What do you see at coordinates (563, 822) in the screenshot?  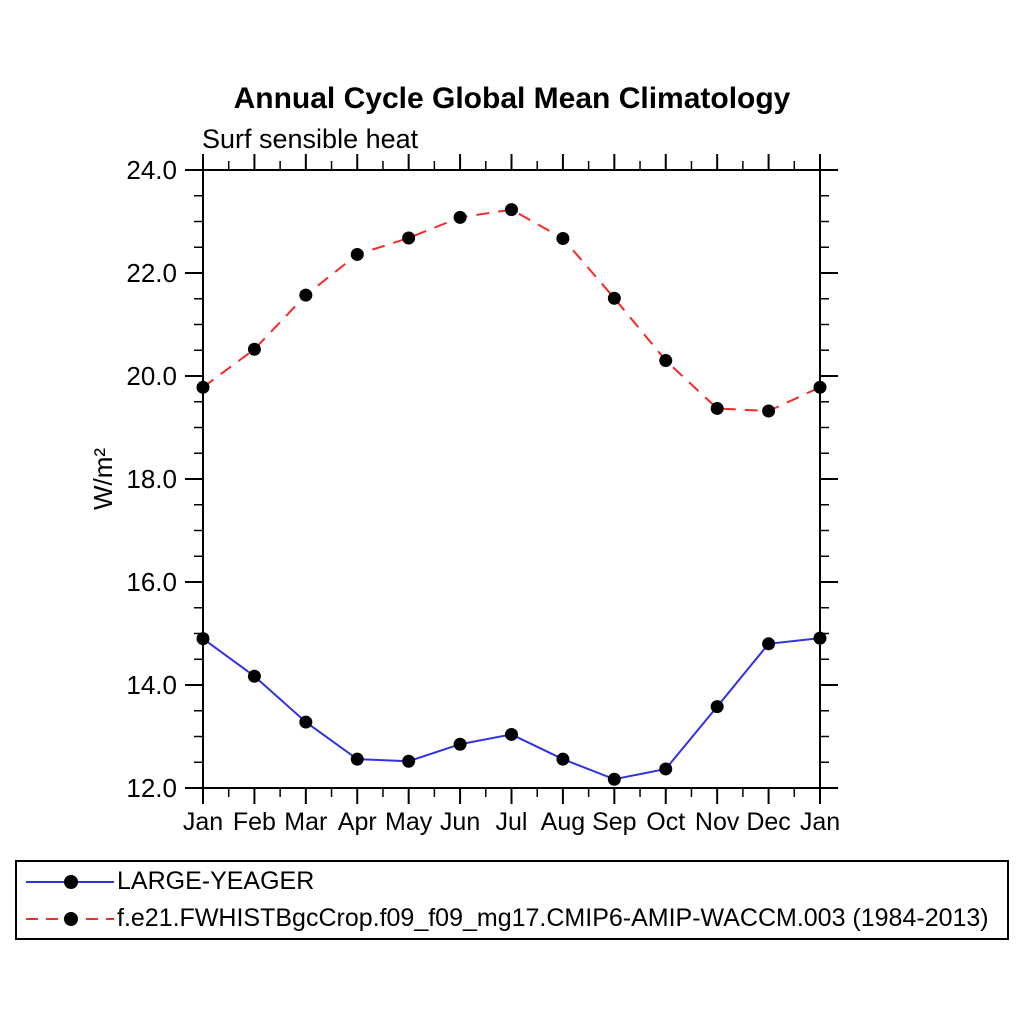 I see `x-tick-label: Aug` at bounding box center [563, 822].